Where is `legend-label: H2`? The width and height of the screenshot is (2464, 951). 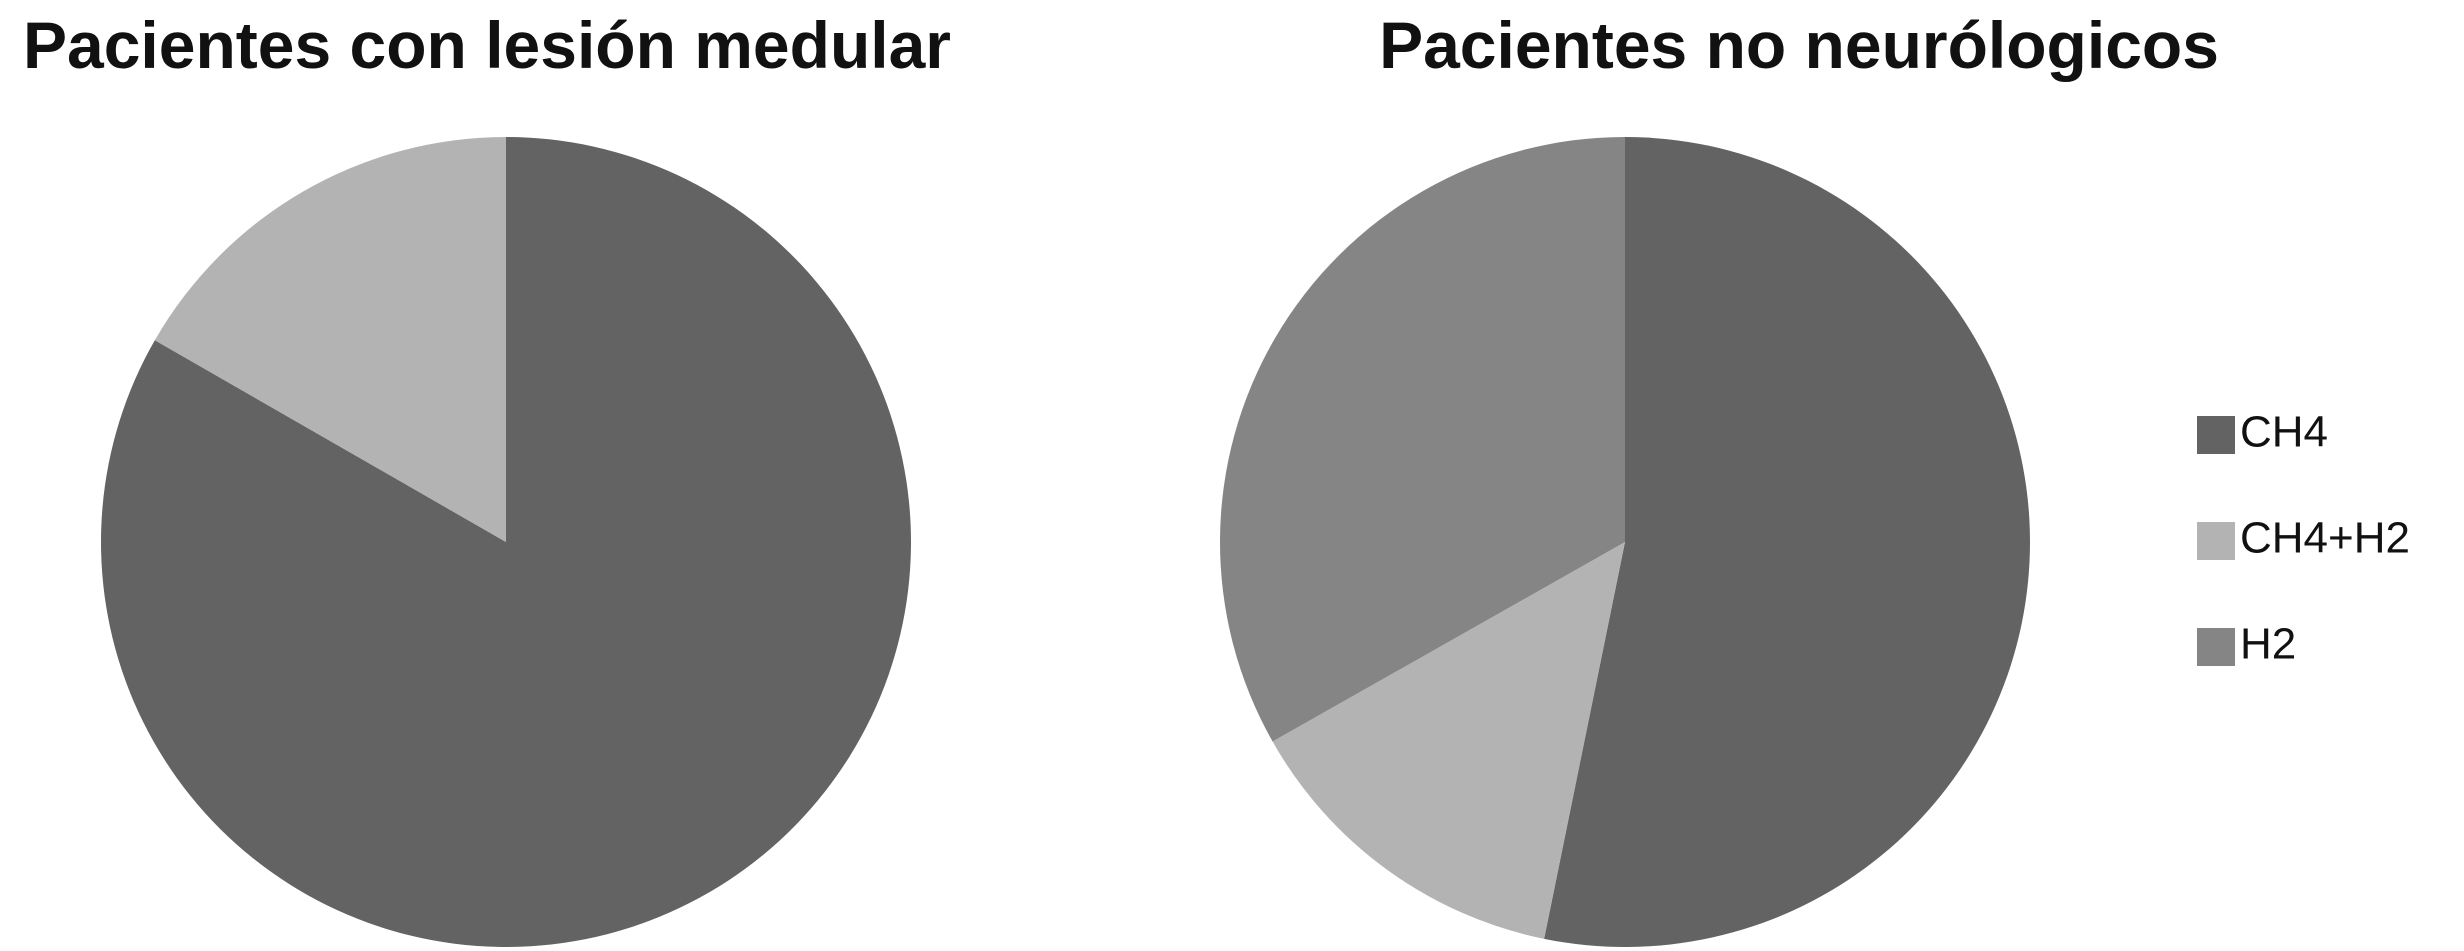 legend-label: H2 is located at coordinates (2268, 644).